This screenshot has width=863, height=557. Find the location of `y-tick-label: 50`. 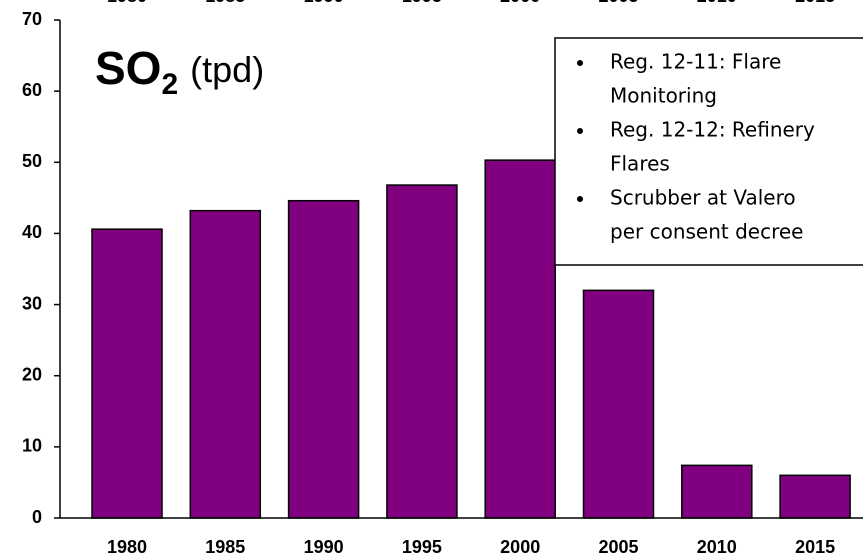

y-tick-label: 50 is located at coordinates (32, 161).